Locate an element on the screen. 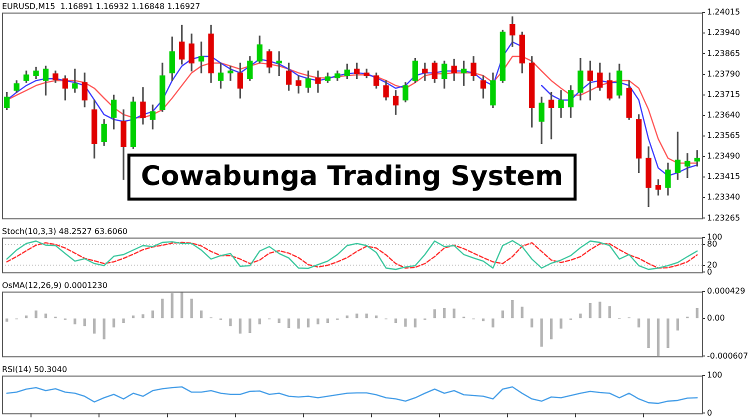 This screenshot has height=420, width=750. y-tick-label: 1.24015 is located at coordinates (723, 12).